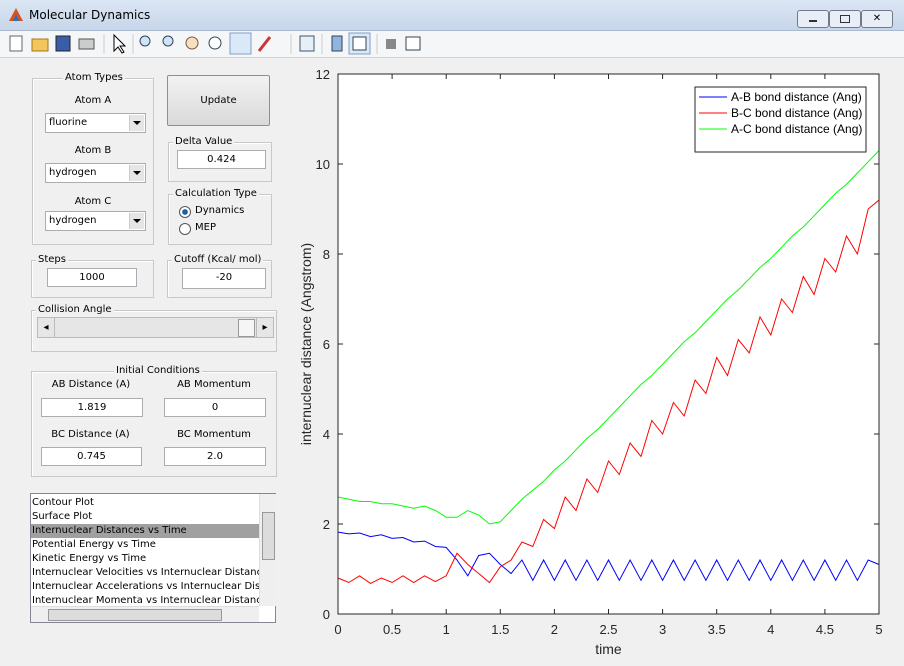  What do you see at coordinates (326, 434) in the screenshot?
I see `y-tick-label: 4` at bounding box center [326, 434].